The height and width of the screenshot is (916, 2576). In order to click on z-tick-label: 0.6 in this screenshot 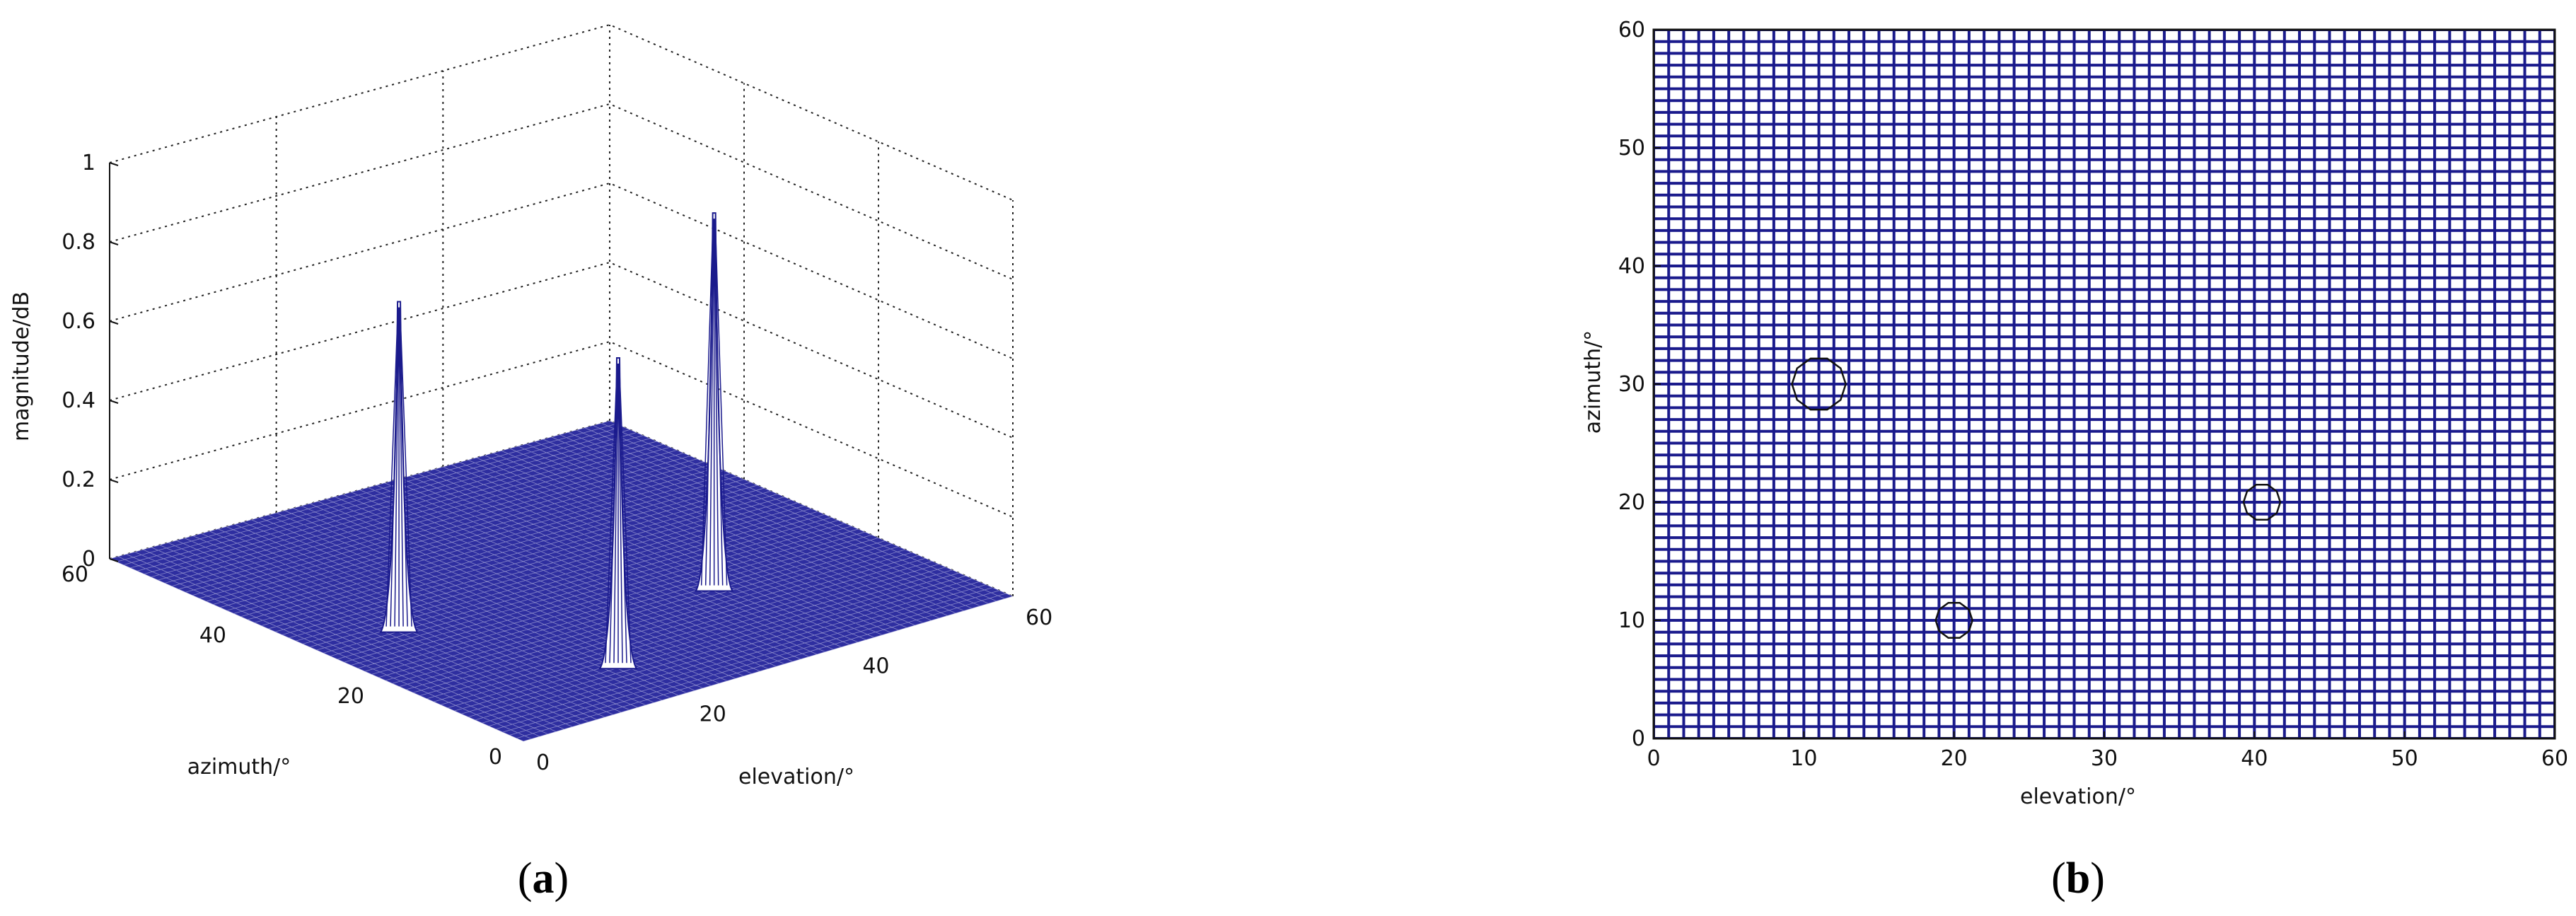, I will do `click(78, 321)`.